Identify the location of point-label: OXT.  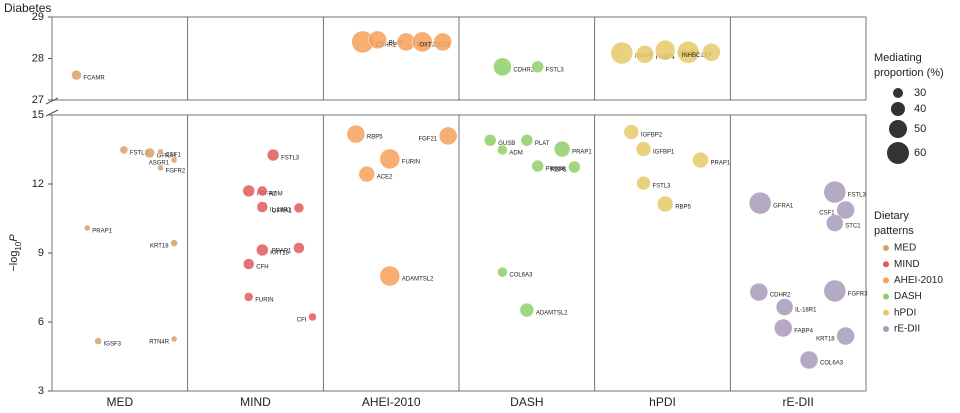
(425, 45).